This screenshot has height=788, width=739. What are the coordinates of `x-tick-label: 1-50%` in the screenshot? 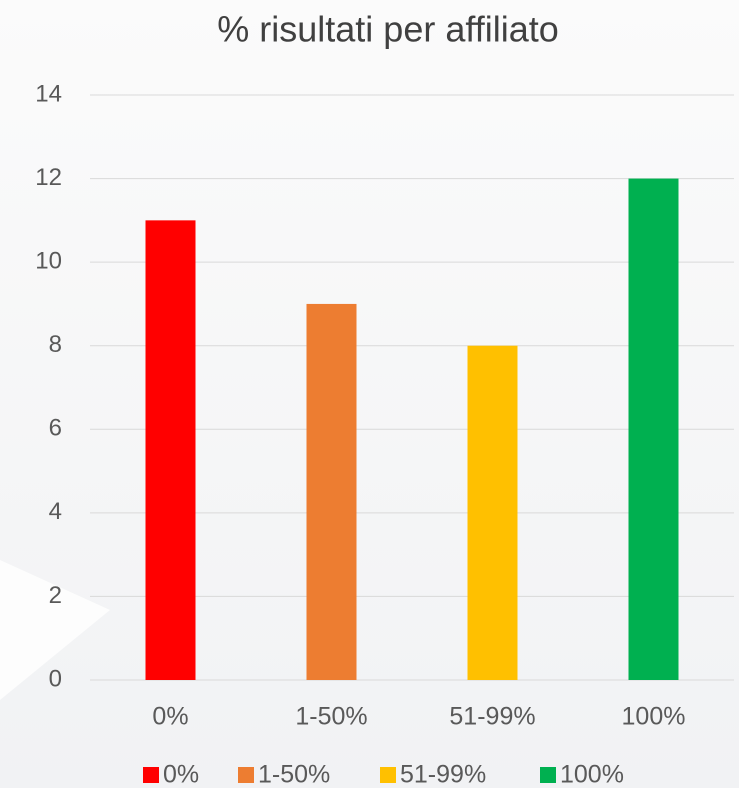 It's located at (331, 717).